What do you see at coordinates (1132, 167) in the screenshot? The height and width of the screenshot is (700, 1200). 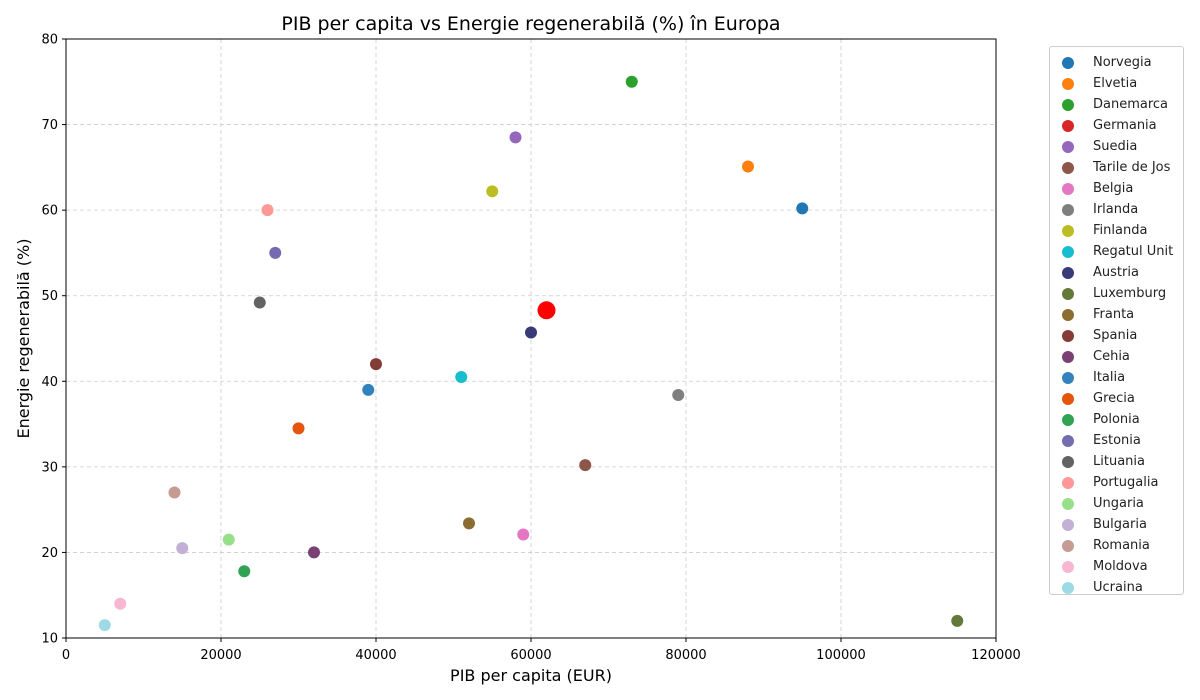 I see `legend-label: Tarile de Jos` at bounding box center [1132, 167].